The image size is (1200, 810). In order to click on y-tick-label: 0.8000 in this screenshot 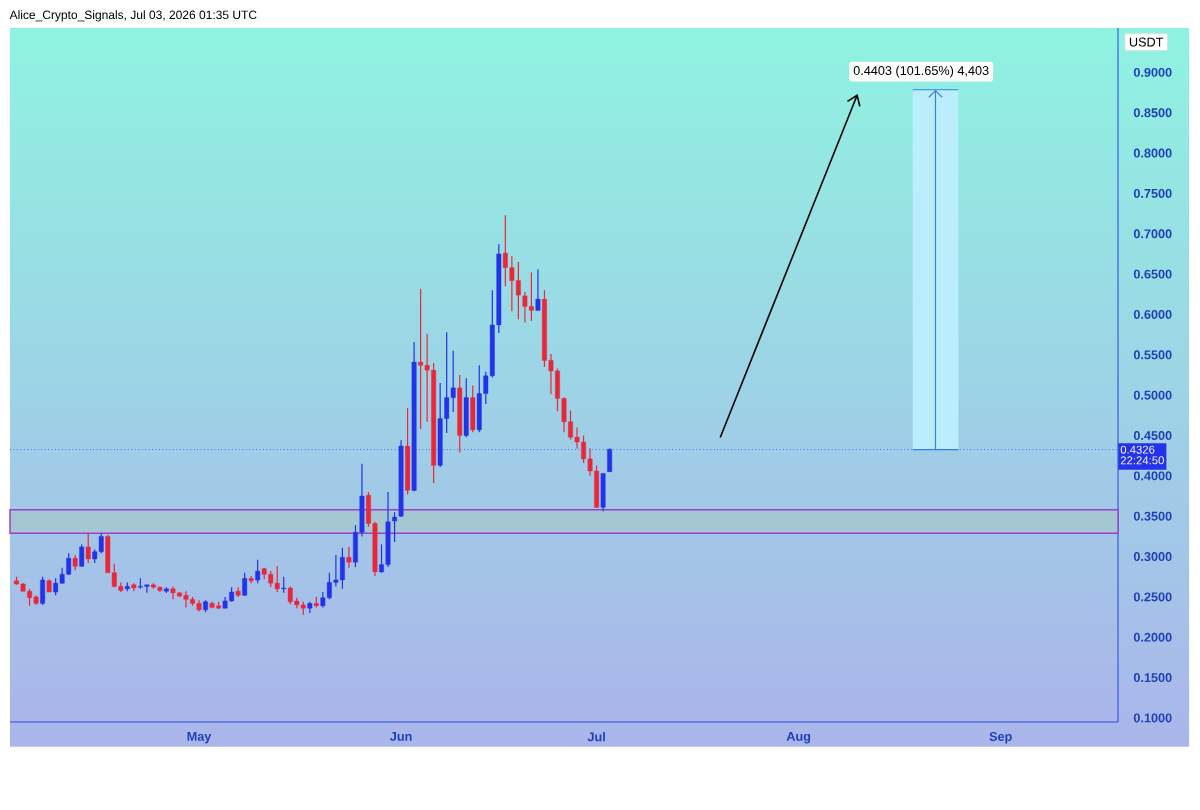, I will do `click(1152, 153)`.